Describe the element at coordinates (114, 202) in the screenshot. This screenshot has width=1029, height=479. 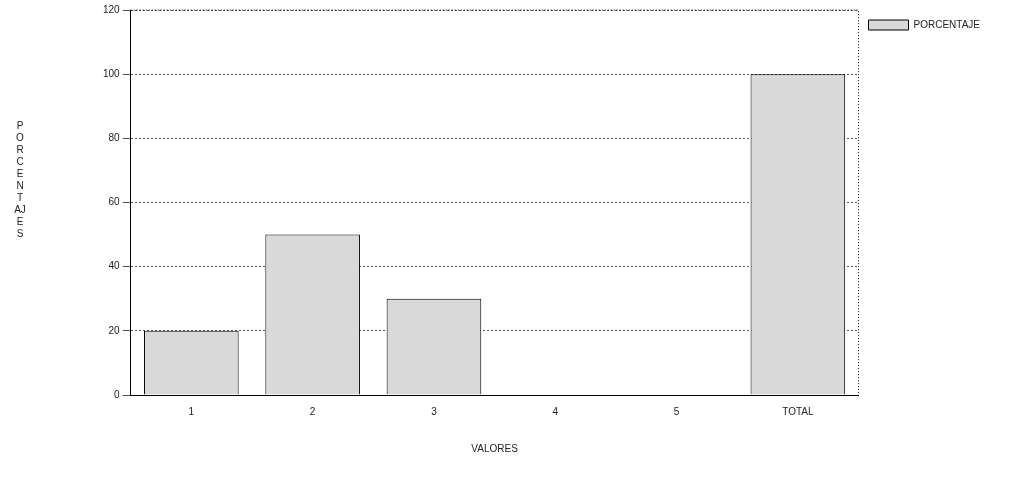
I see `y-tick-label: 60` at that location.